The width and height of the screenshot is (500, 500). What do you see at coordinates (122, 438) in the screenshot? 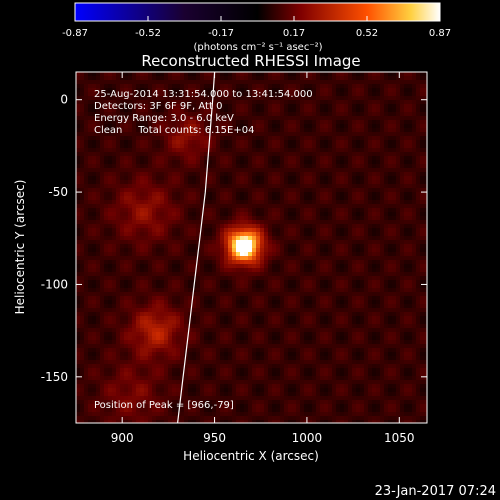
I see `x-tick-label: 900` at bounding box center [122, 438].